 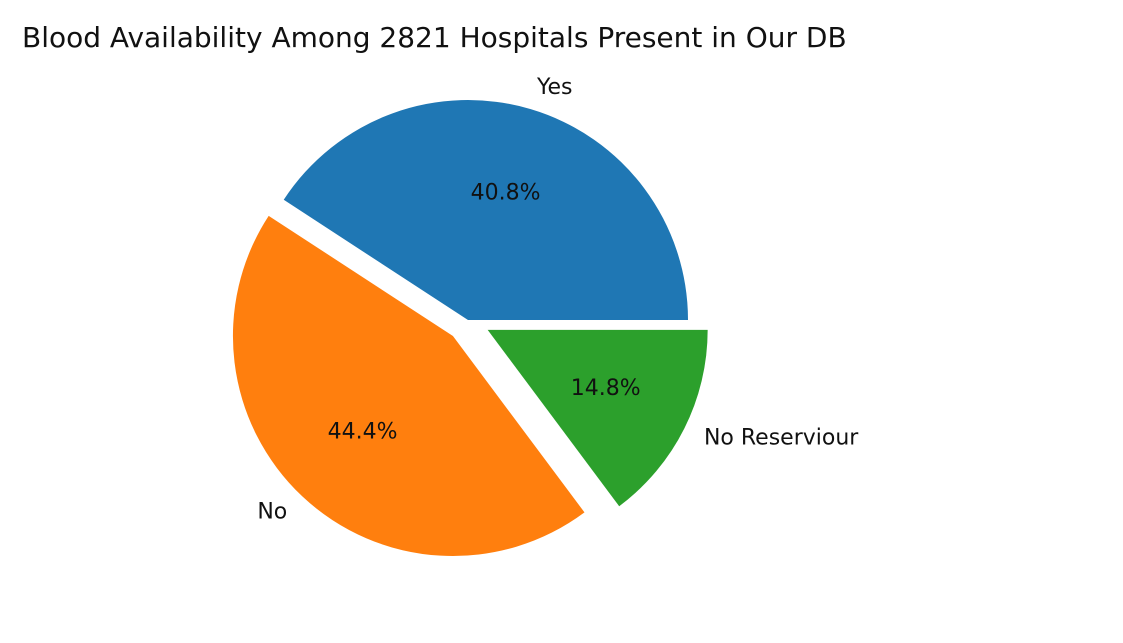 I want to click on pie-slice-no-reserviour, so click(x=597, y=418).